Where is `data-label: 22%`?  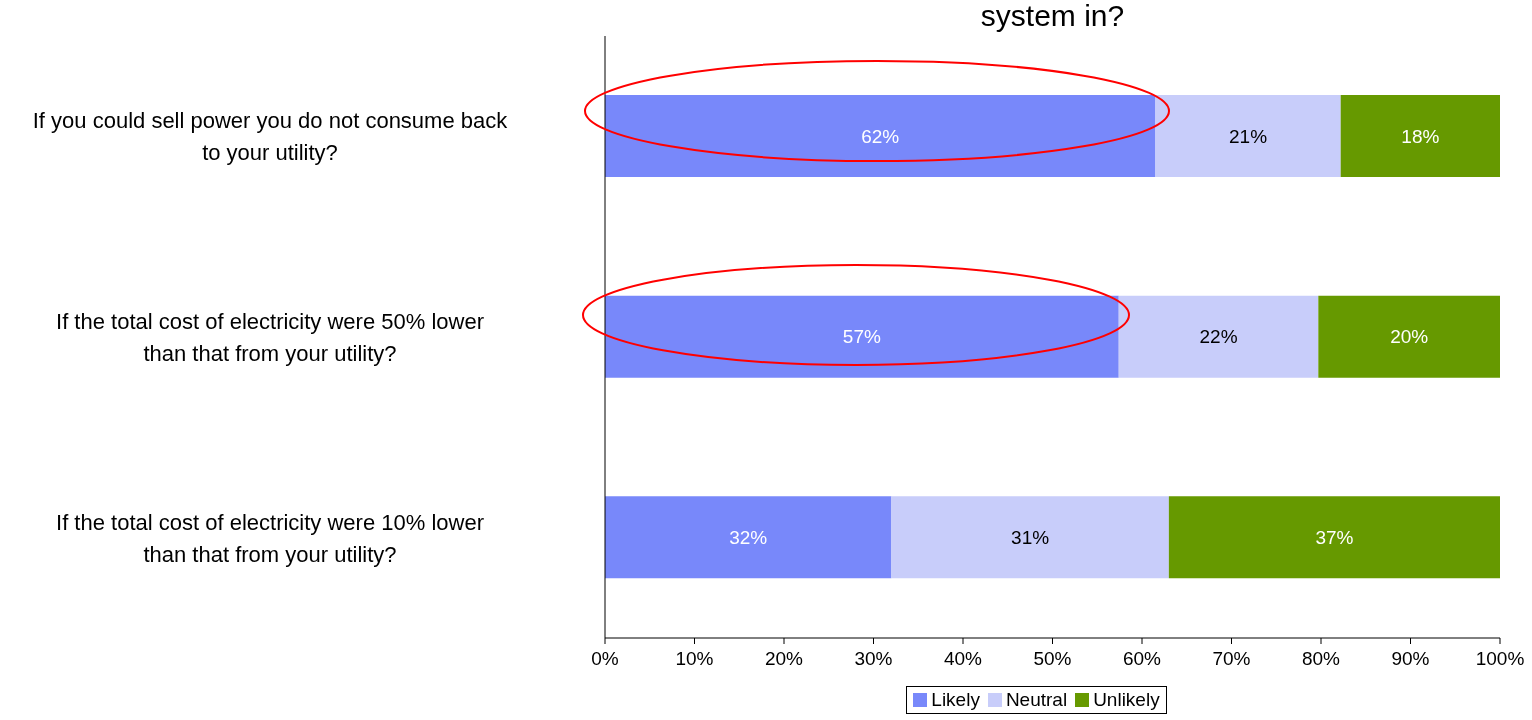
data-label: 22% is located at coordinates (1218, 337).